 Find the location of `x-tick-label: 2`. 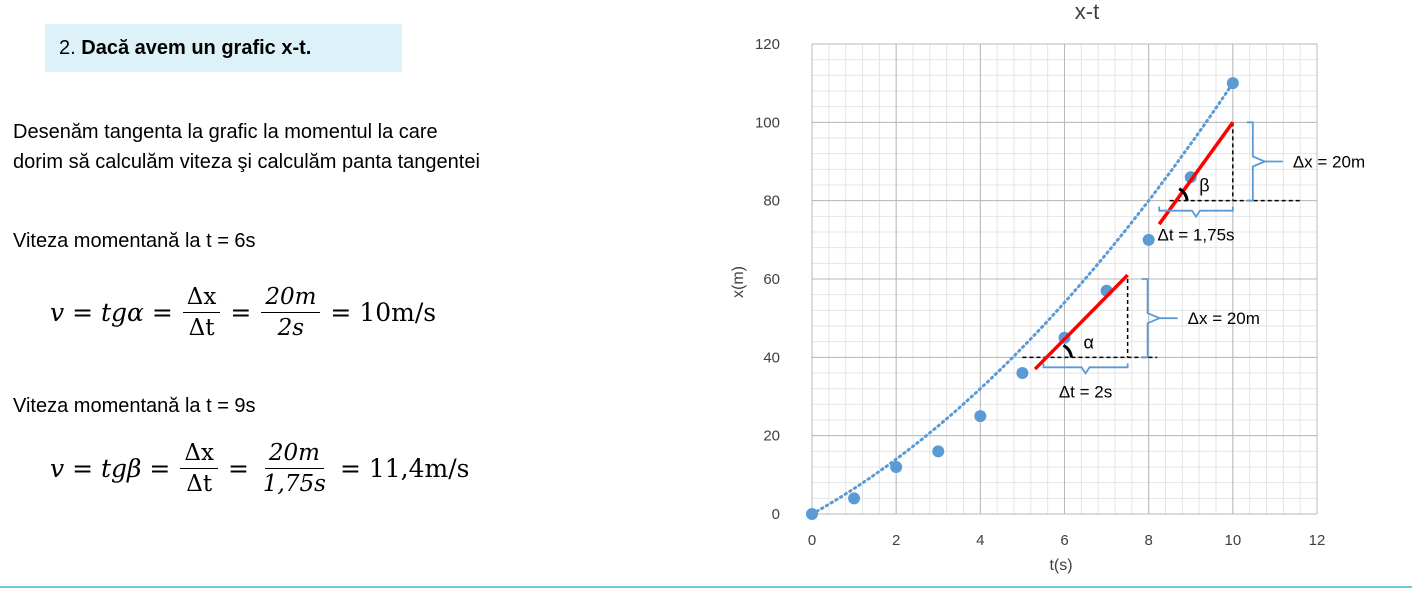

x-tick-label: 2 is located at coordinates (896, 540).